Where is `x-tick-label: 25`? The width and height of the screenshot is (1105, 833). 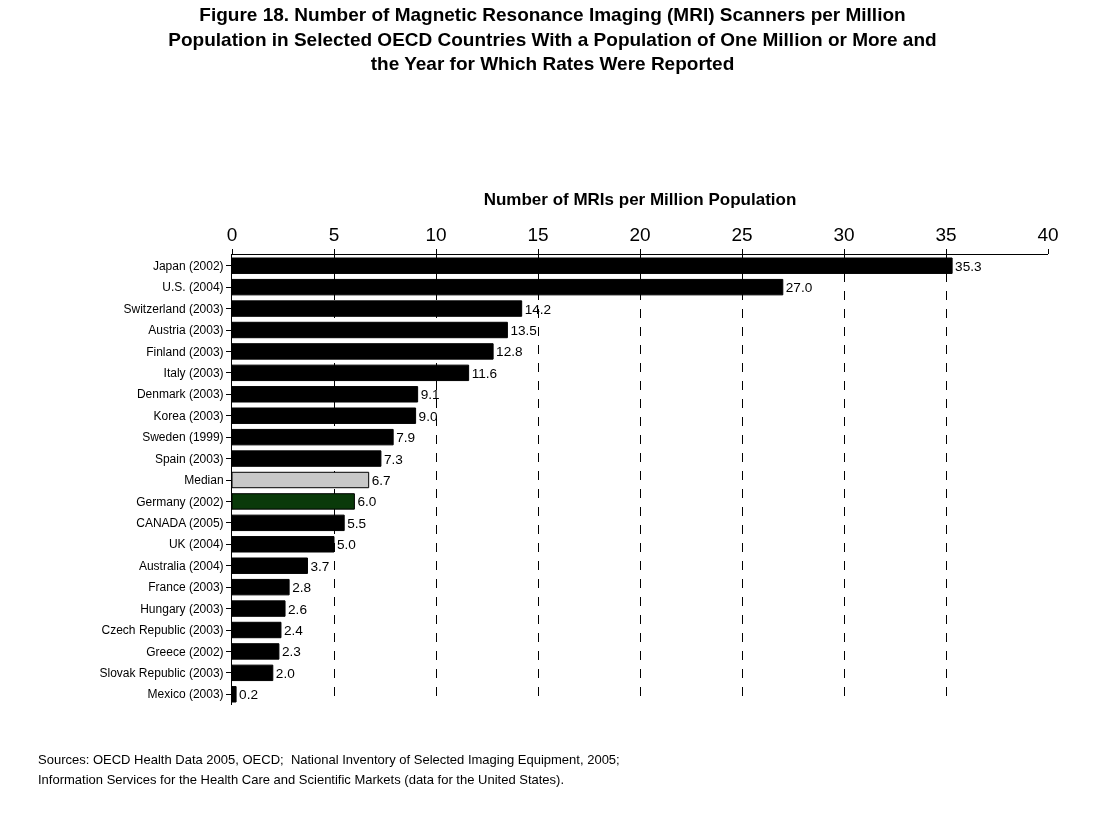
x-tick-label: 25 is located at coordinates (742, 235).